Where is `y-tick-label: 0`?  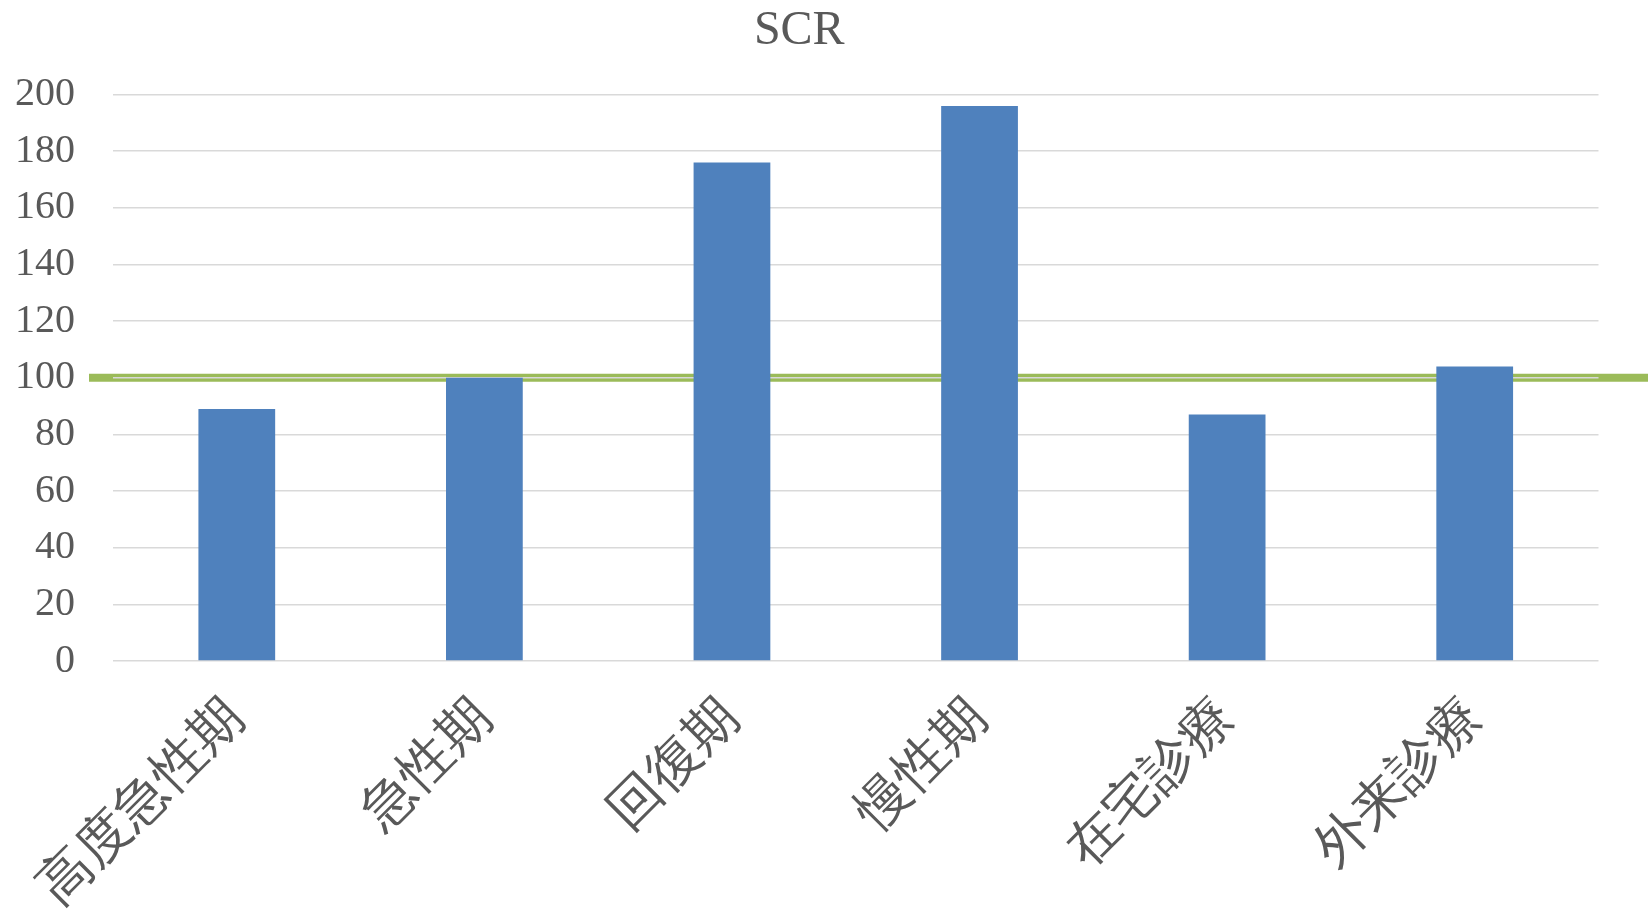 y-tick-label: 0 is located at coordinates (65, 658).